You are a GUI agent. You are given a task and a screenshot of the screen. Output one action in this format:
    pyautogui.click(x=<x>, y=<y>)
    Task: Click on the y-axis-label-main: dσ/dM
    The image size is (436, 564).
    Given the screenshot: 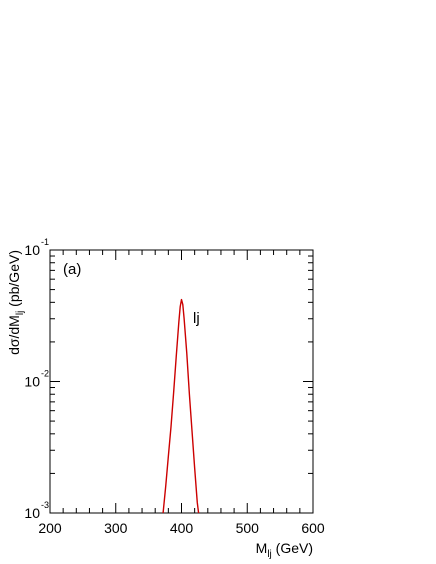 What is the action you would take?
    pyautogui.click(x=14, y=335)
    